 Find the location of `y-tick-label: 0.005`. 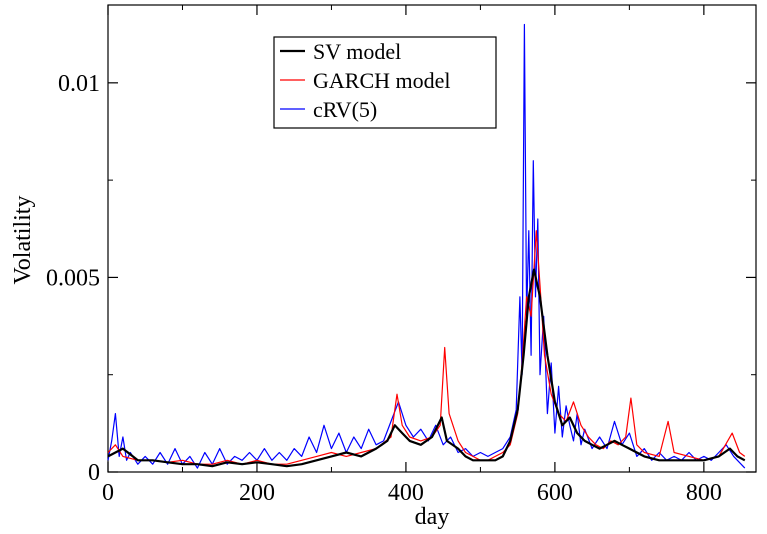

y-tick-label: 0.005 is located at coordinates (73, 278).